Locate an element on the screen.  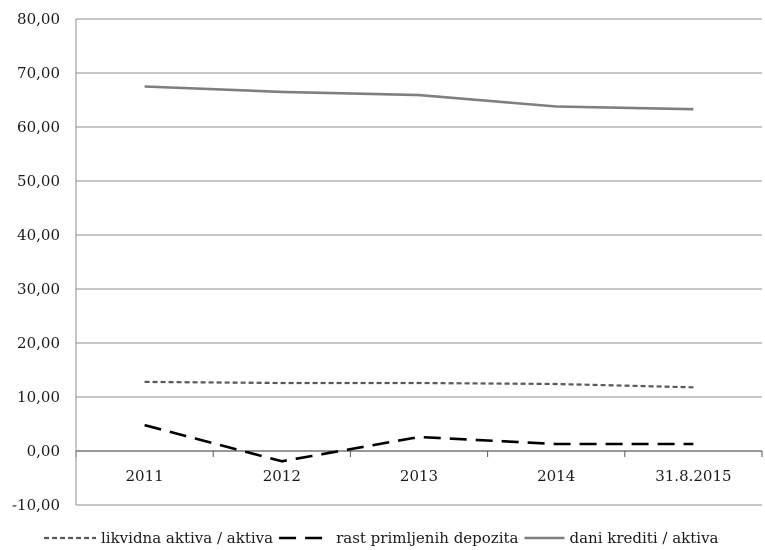
x-axis-tick-labels: 2011 2012 2013 2014 31.8.2015 is located at coordinates (429, 476).